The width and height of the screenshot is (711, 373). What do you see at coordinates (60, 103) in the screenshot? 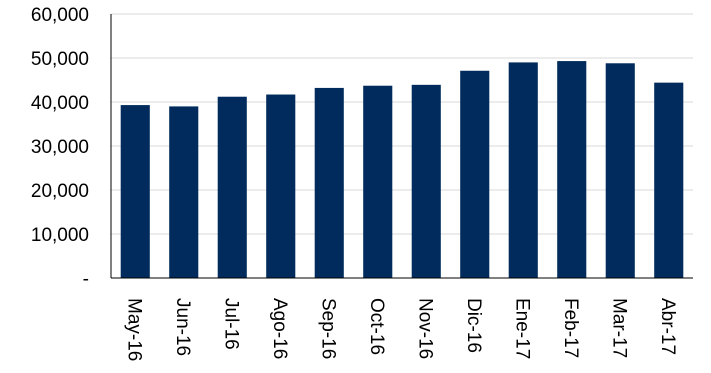
I see `y-tick-label: 40,000` at bounding box center [60, 103].